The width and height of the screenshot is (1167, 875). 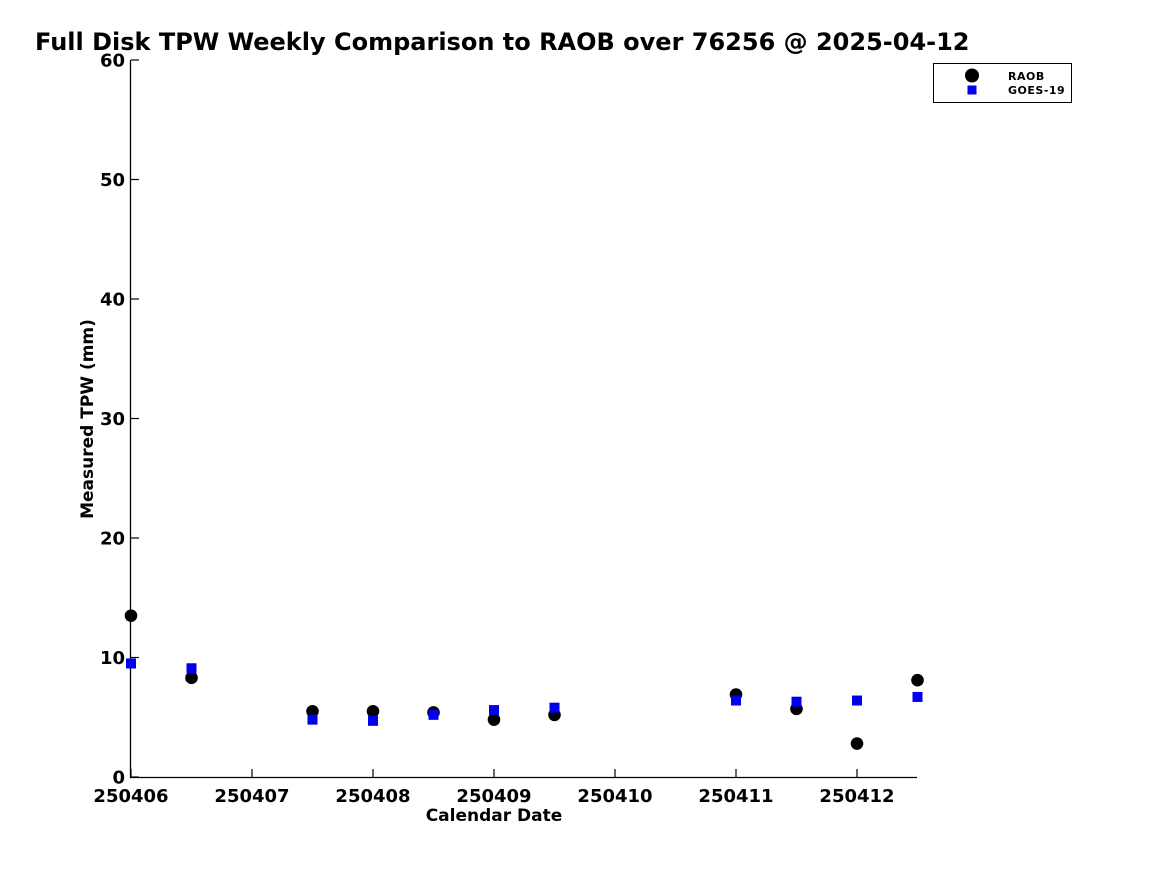 What do you see at coordinates (88, 419) in the screenshot?
I see `y-axis-label: Measured TPW (mm)` at bounding box center [88, 419].